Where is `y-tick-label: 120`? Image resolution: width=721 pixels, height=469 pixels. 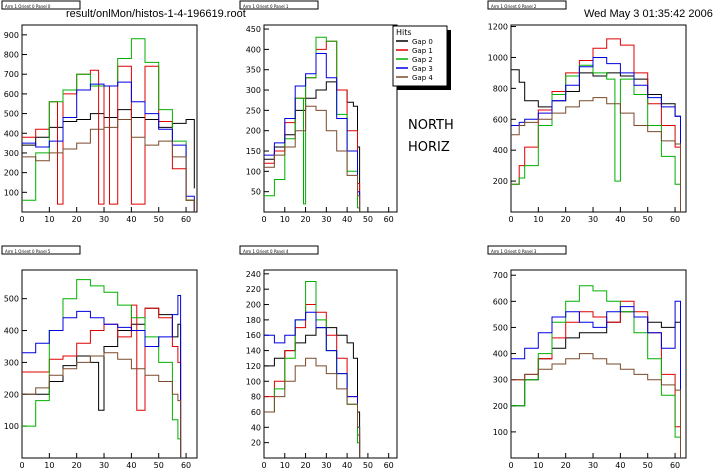 y-tick-label: 120 is located at coordinates (253, 366).